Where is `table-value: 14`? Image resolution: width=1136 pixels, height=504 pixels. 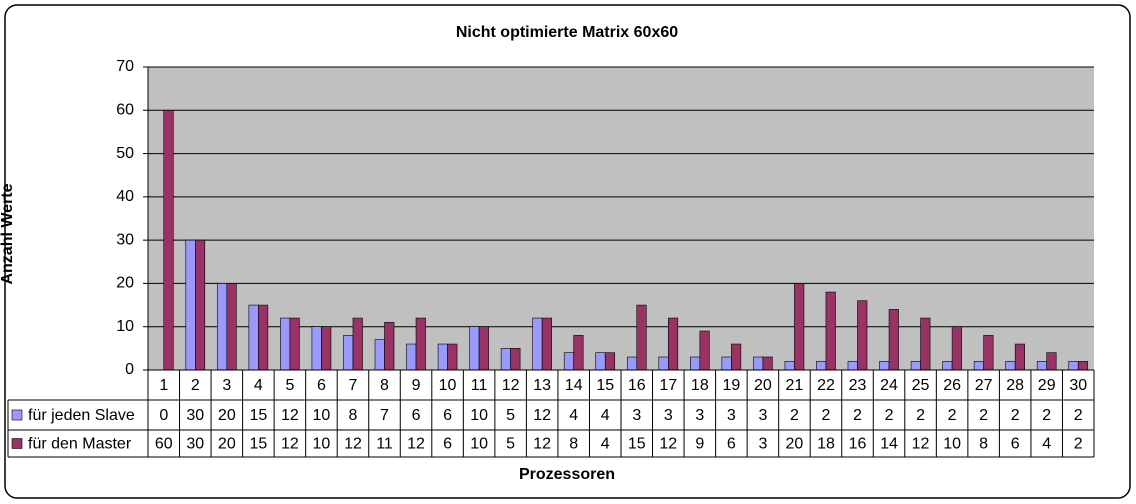 table-value: 14 is located at coordinates (889, 444).